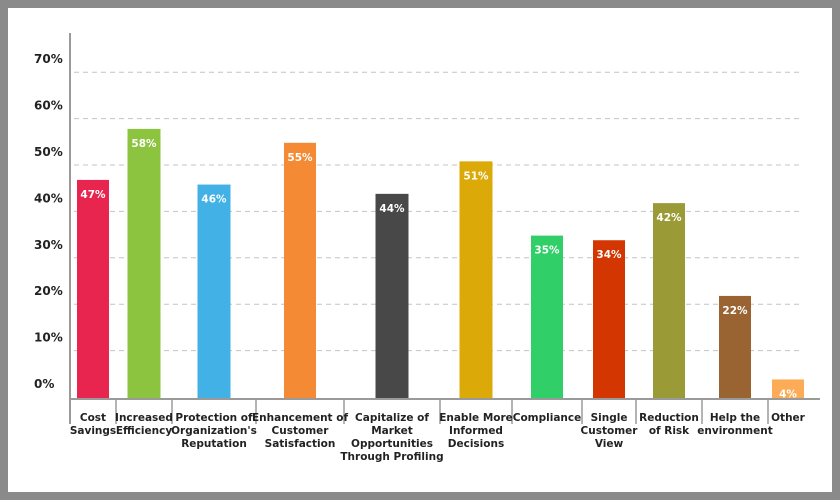 The height and width of the screenshot is (500, 840). What do you see at coordinates (93, 418) in the screenshot?
I see `category-label-line: Cost` at bounding box center [93, 418].